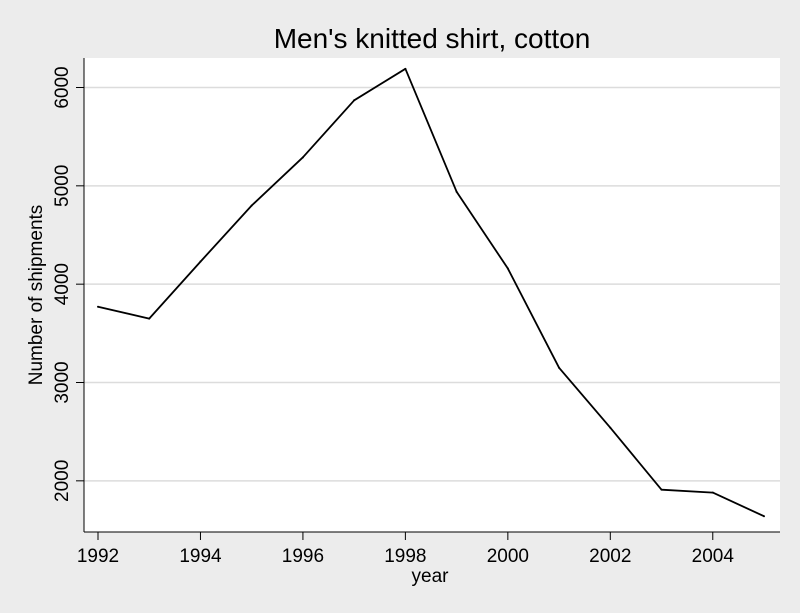 The width and height of the screenshot is (800, 613). Describe the element at coordinates (98, 556) in the screenshot. I see `x-tick-label: 1992` at that location.